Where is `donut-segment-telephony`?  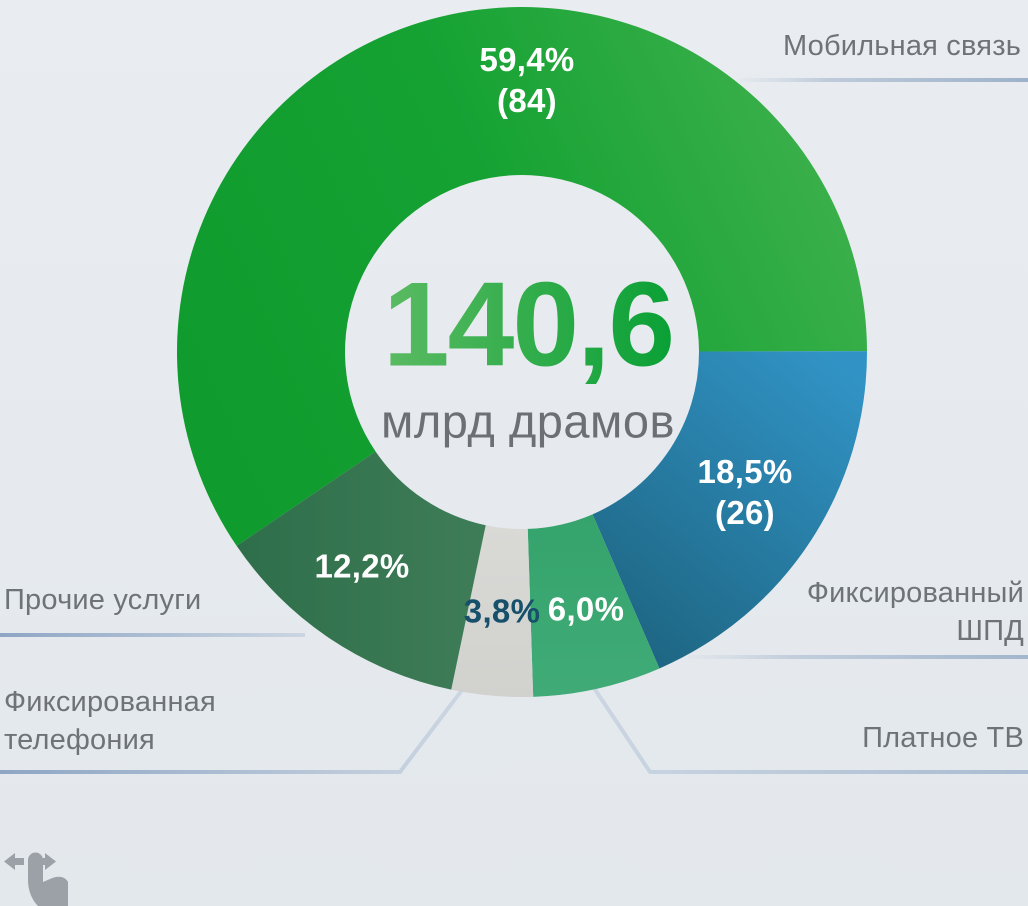
donut-segment-telephony is located at coordinates (492, 611).